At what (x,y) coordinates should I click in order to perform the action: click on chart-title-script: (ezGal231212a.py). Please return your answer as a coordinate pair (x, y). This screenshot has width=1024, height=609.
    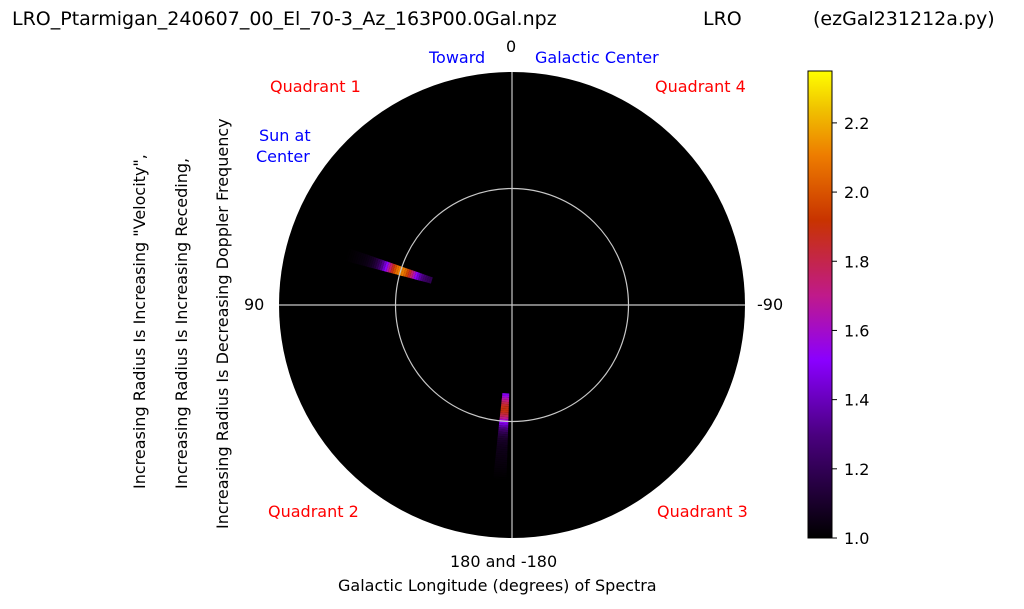
    Looking at the image, I should click on (904, 19).